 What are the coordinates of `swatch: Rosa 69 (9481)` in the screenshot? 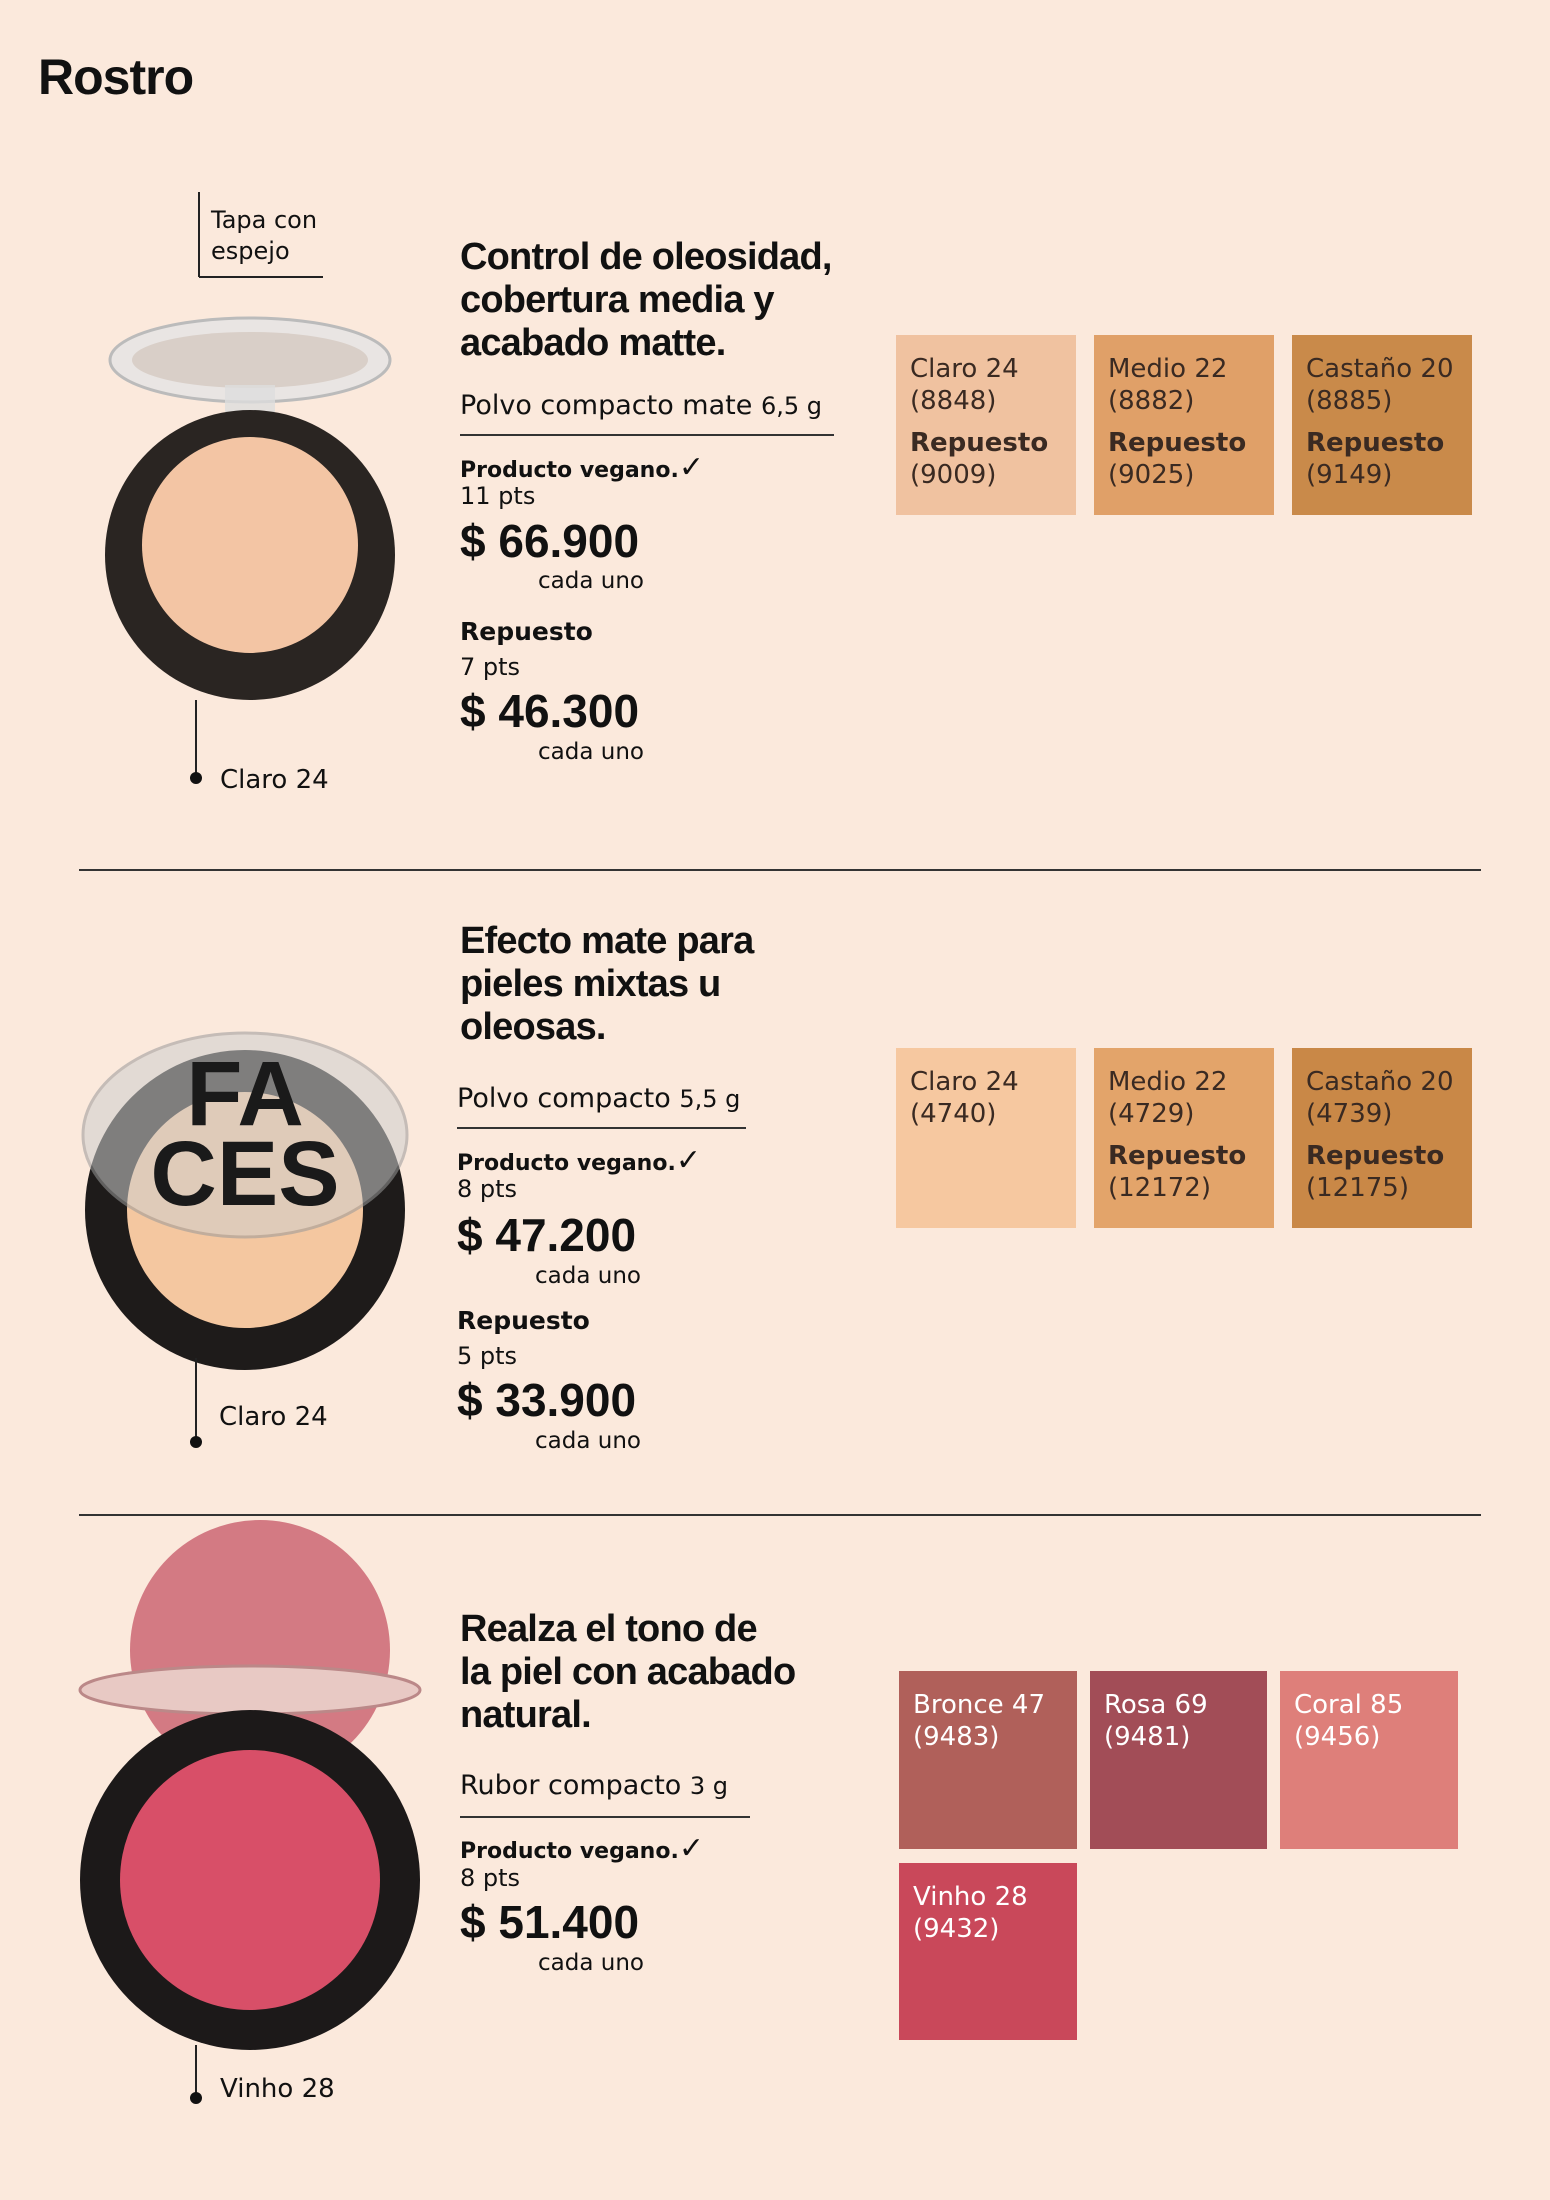 It's located at (1178, 1760).